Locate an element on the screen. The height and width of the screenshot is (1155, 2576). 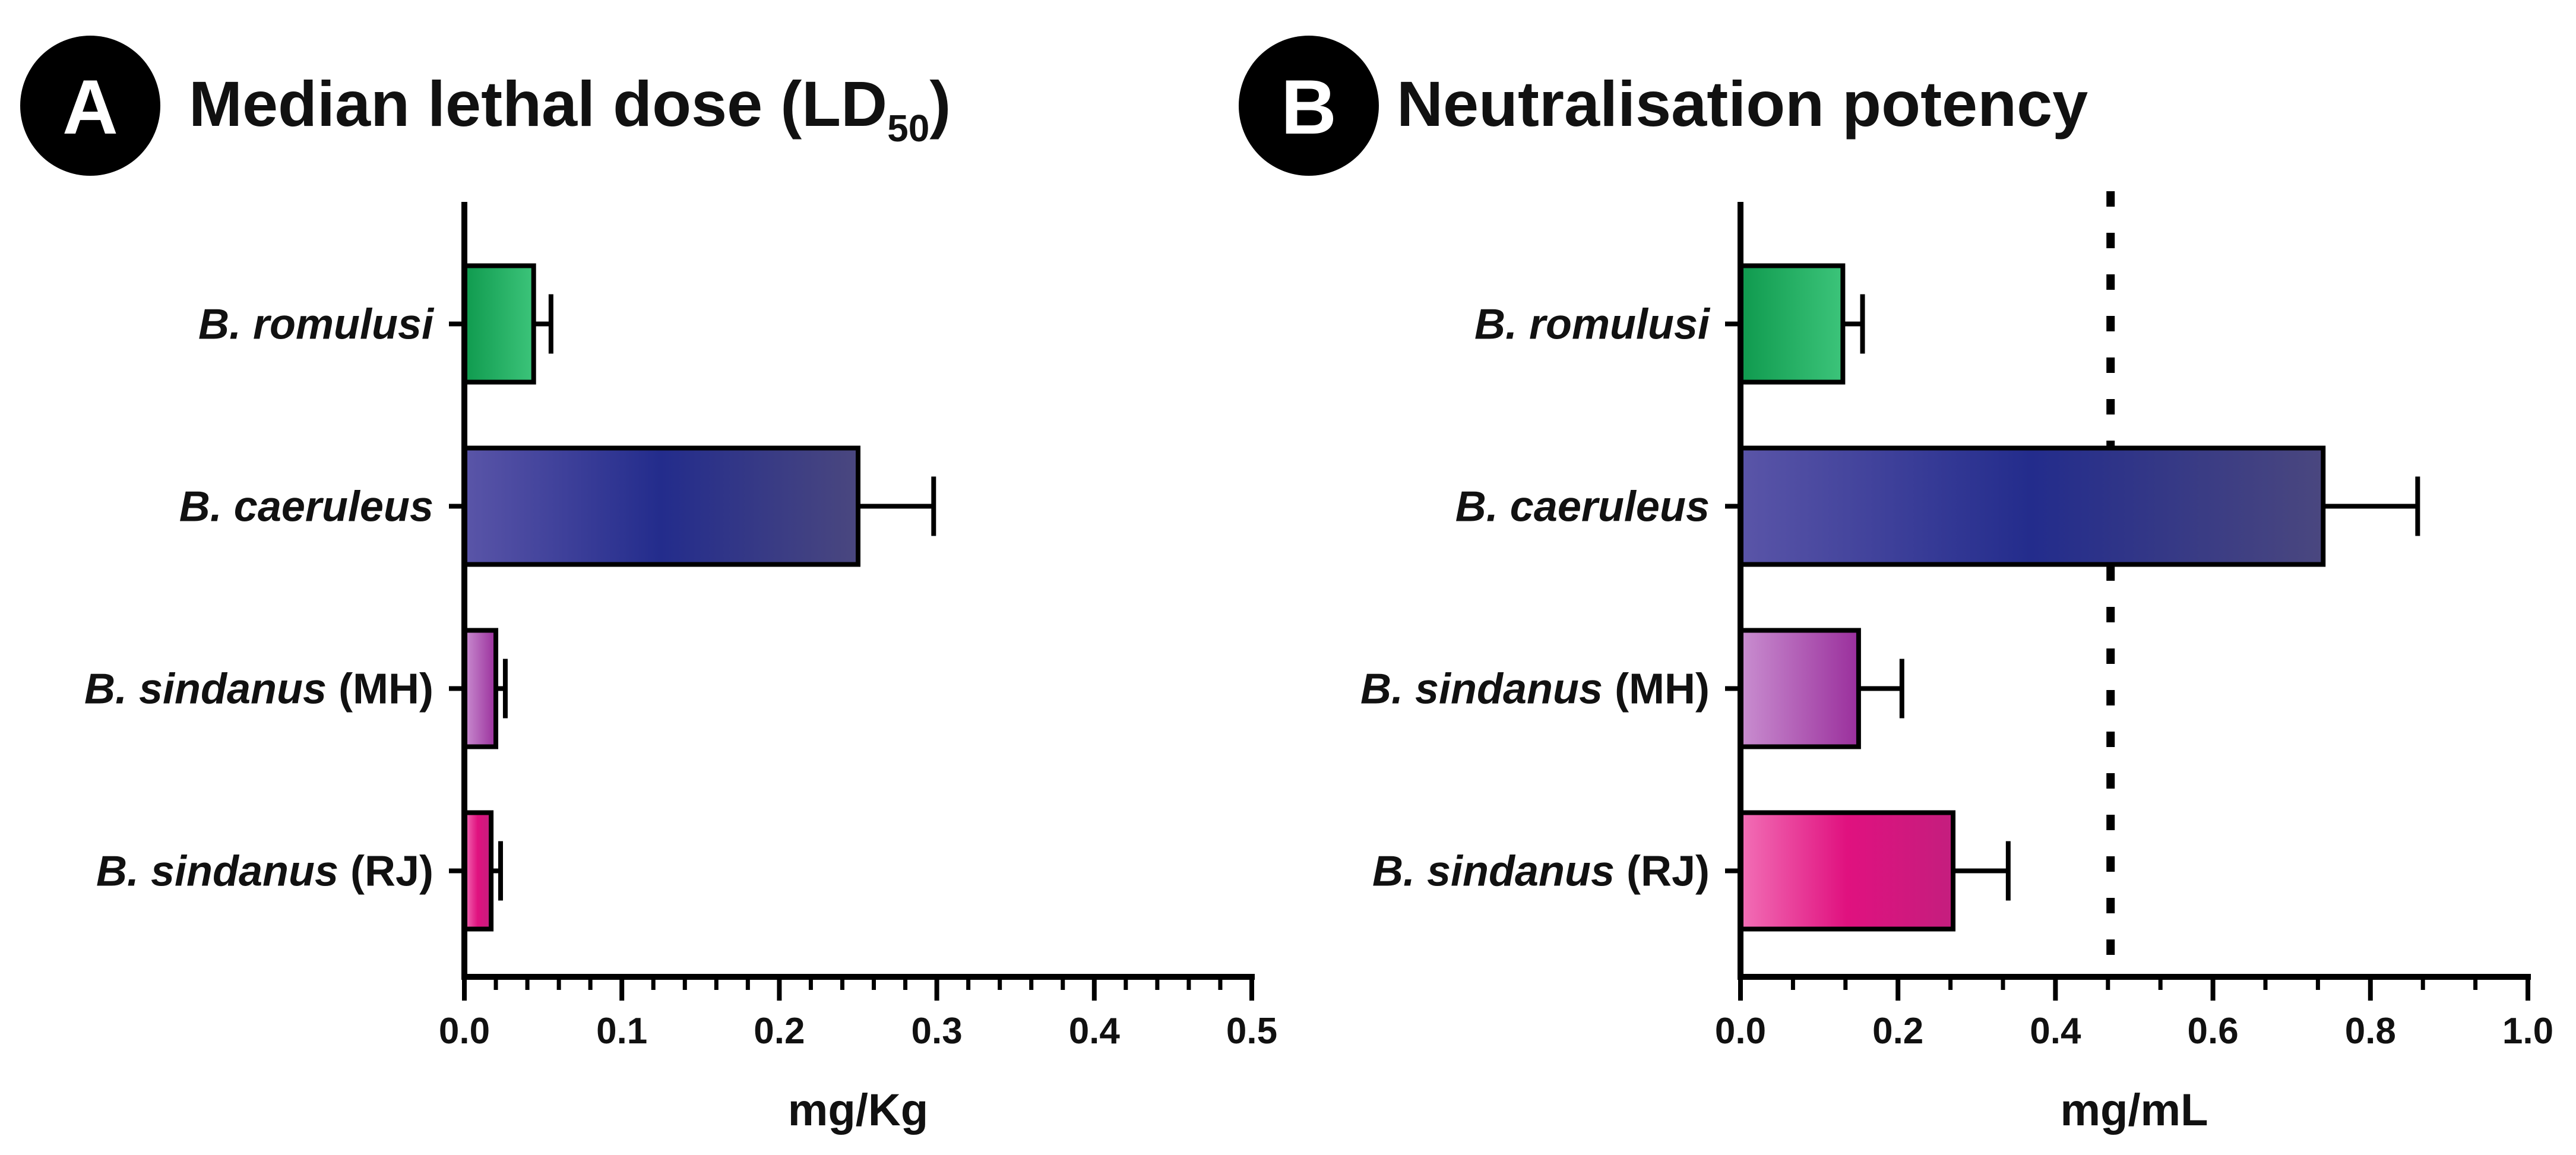
panel-a-error-bar-sindanus-rj is located at coordinates (497, 871).